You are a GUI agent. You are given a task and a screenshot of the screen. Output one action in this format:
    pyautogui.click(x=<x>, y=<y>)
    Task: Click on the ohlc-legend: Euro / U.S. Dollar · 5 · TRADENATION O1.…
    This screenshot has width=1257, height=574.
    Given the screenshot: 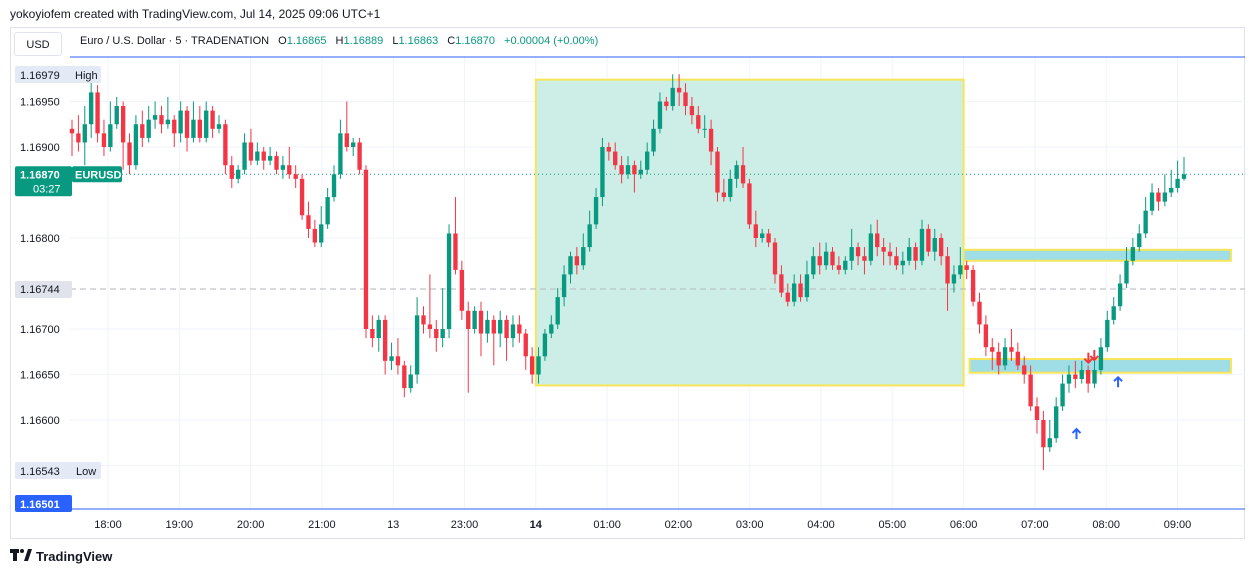 What is the action you would take?
    pyautogui.click(x=339, y=41)
    